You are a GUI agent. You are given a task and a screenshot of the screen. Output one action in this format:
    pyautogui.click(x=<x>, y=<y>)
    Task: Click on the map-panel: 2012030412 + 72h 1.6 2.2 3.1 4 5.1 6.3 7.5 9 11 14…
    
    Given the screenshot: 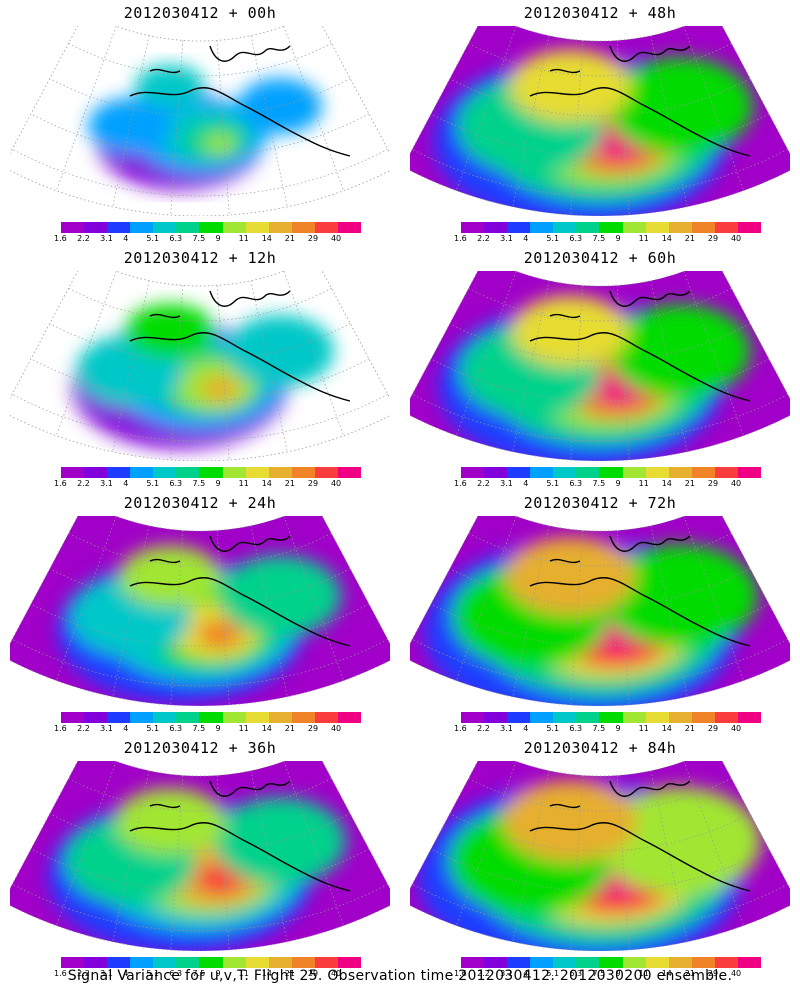 What is the action you would take?
    pyautogui.click(x=600, y=615)
    